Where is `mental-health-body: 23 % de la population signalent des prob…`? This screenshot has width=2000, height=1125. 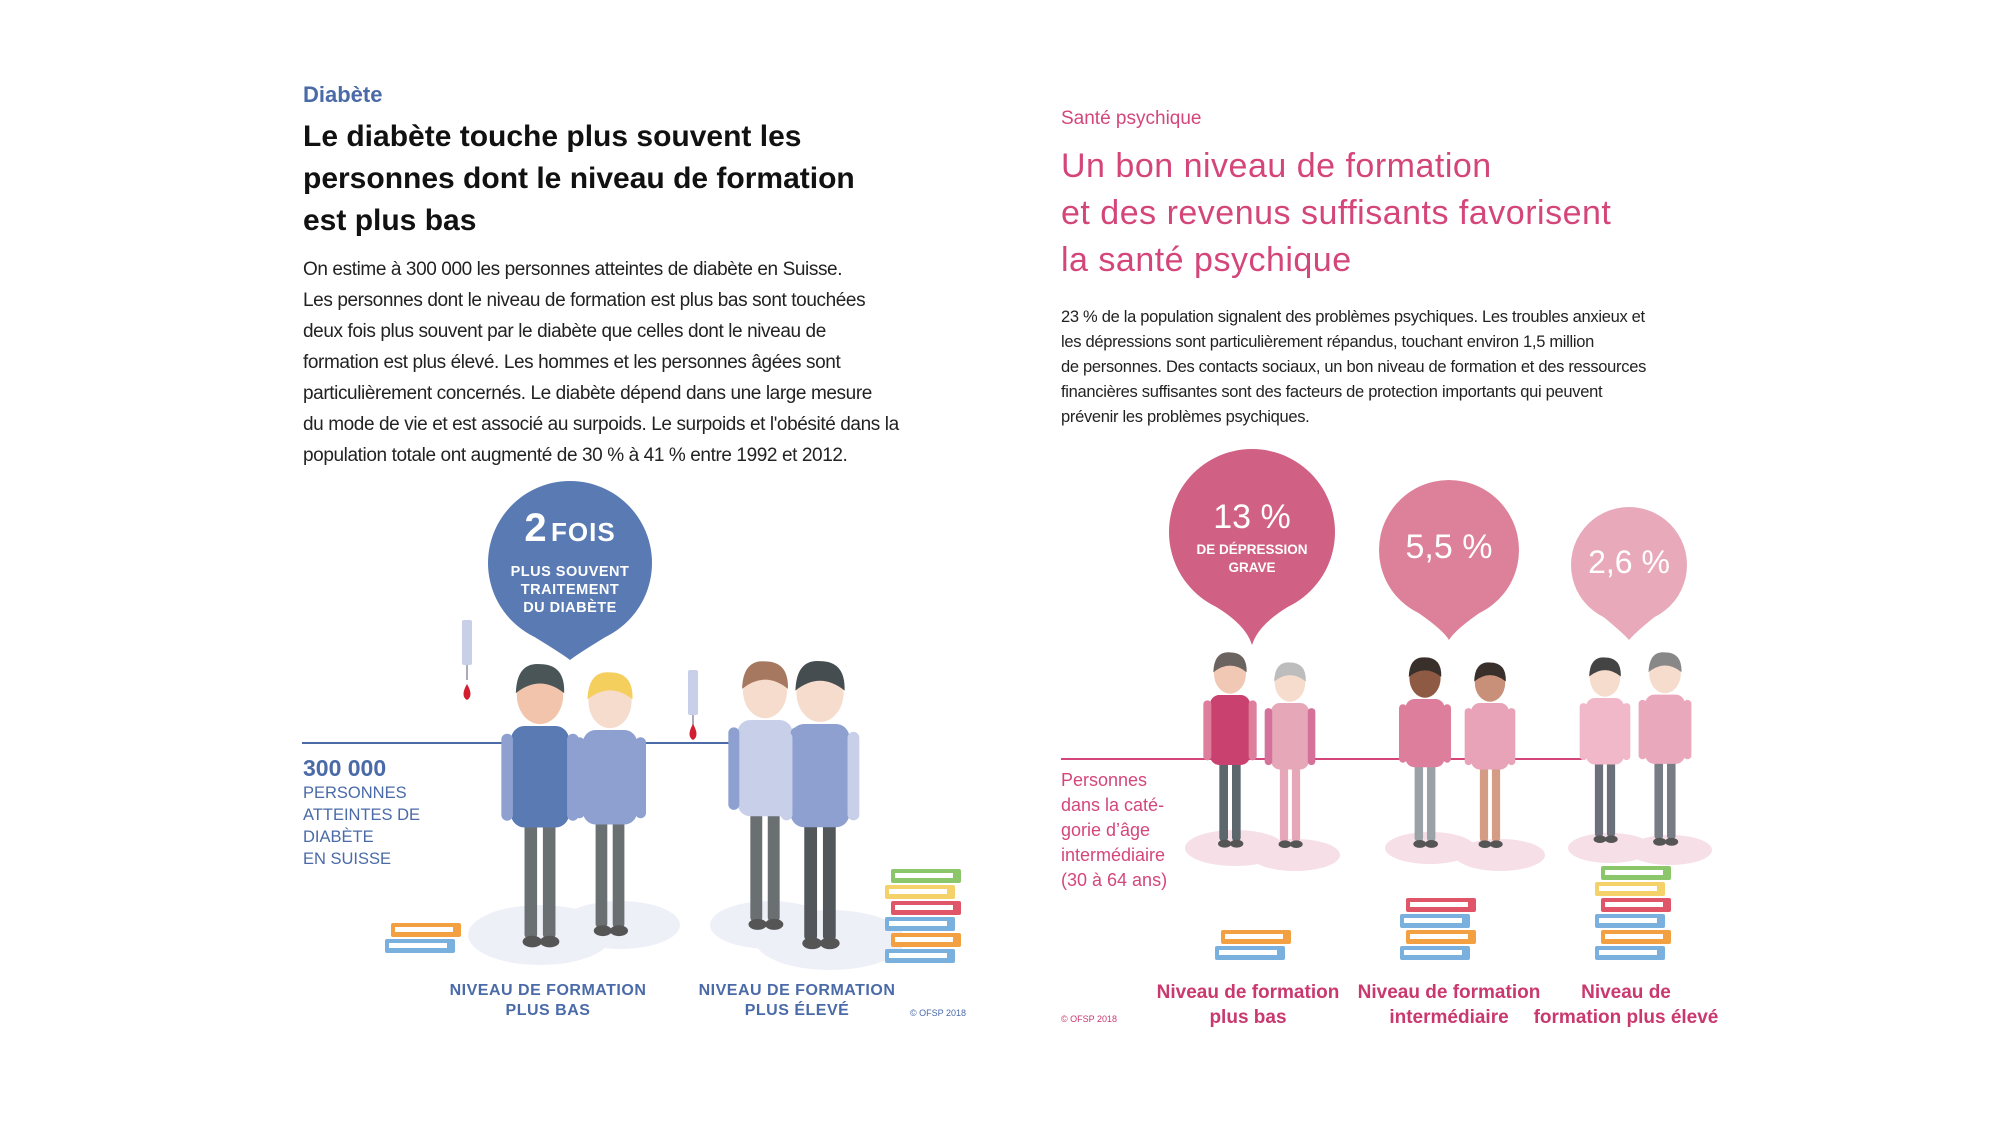 mental-health-body: 23 % de la population signalent des prob… is located at coordinates (1353, 367).